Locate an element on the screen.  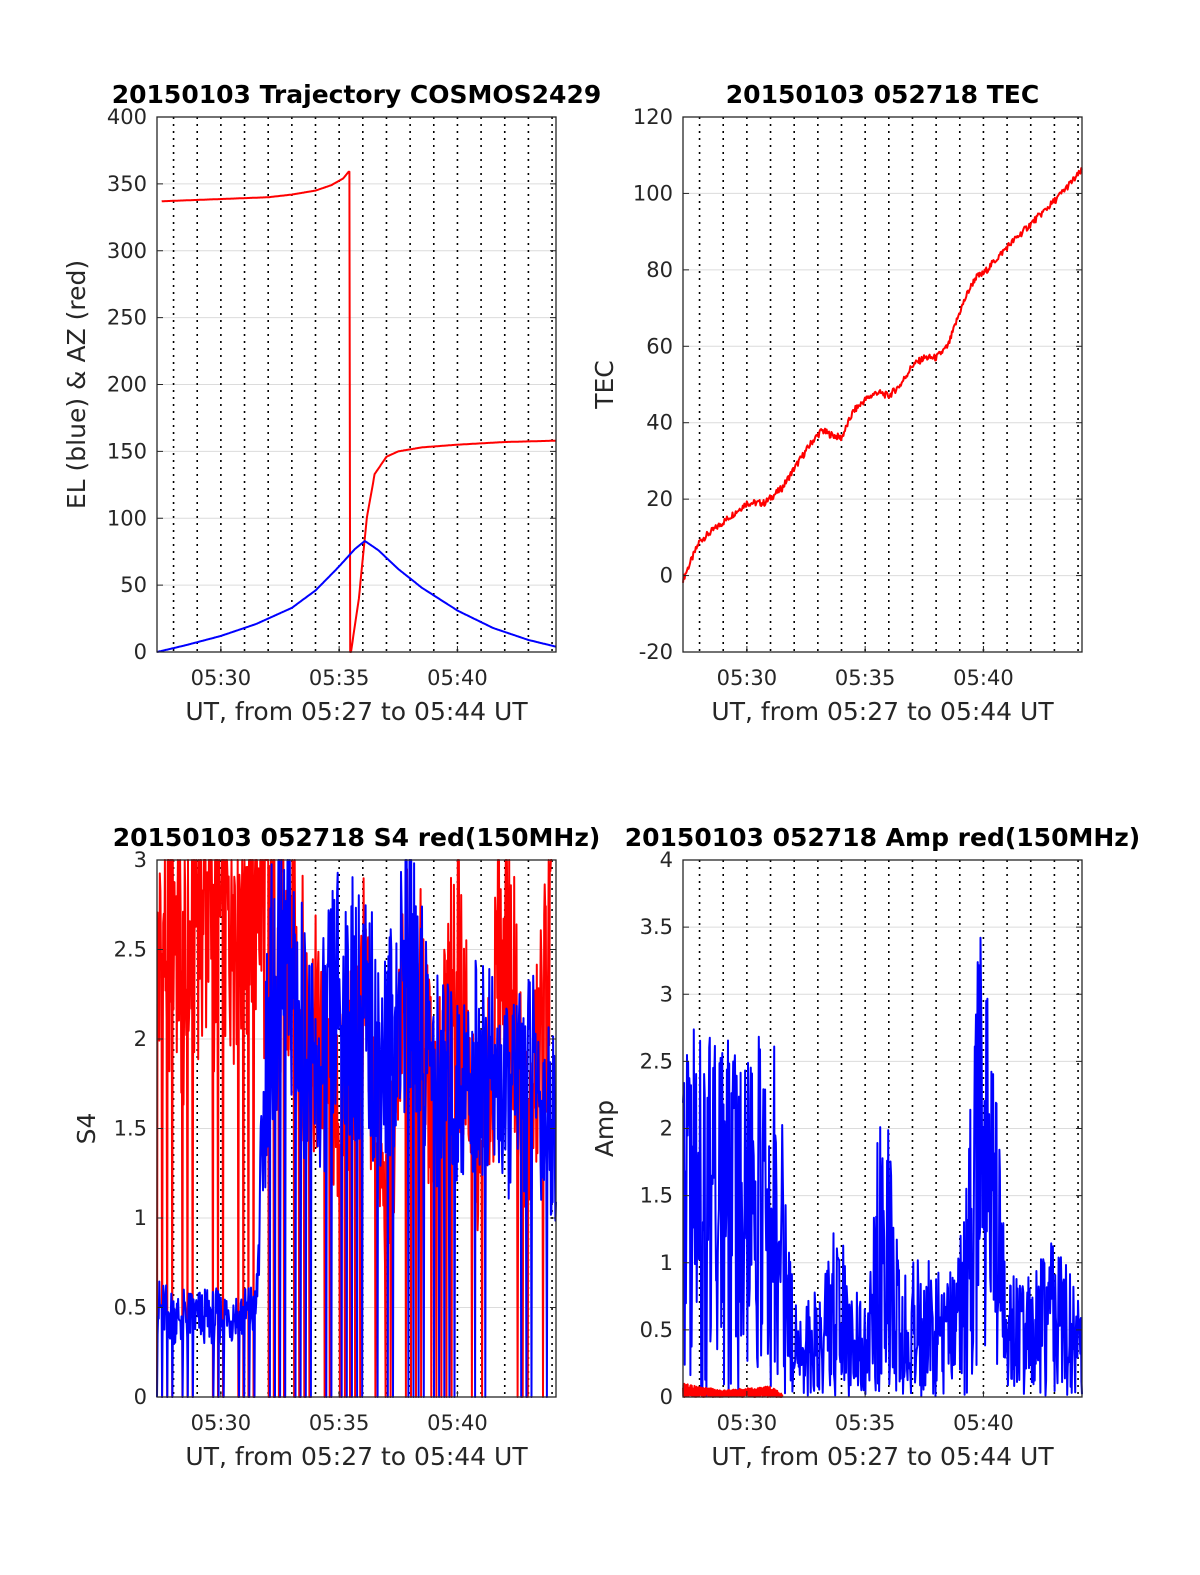
y-tick-label: 50 is located at coordinates (133, 585).